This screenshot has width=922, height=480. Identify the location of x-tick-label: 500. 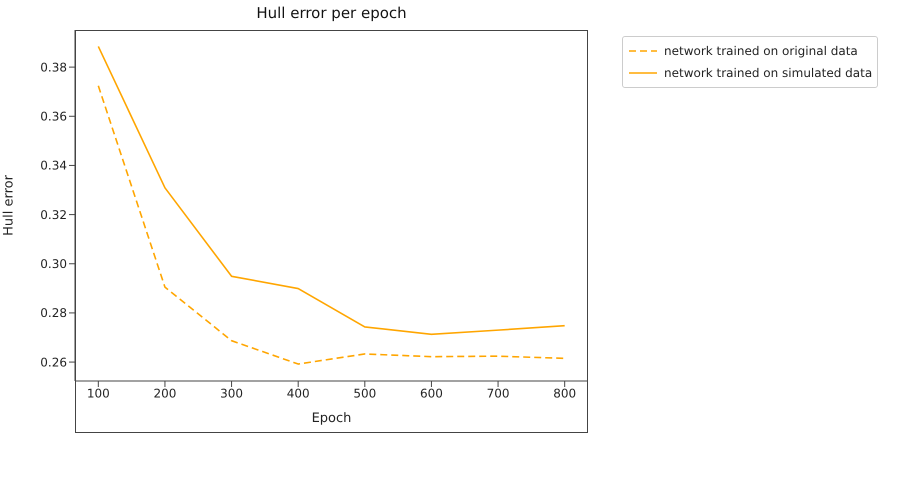
(364, 393).